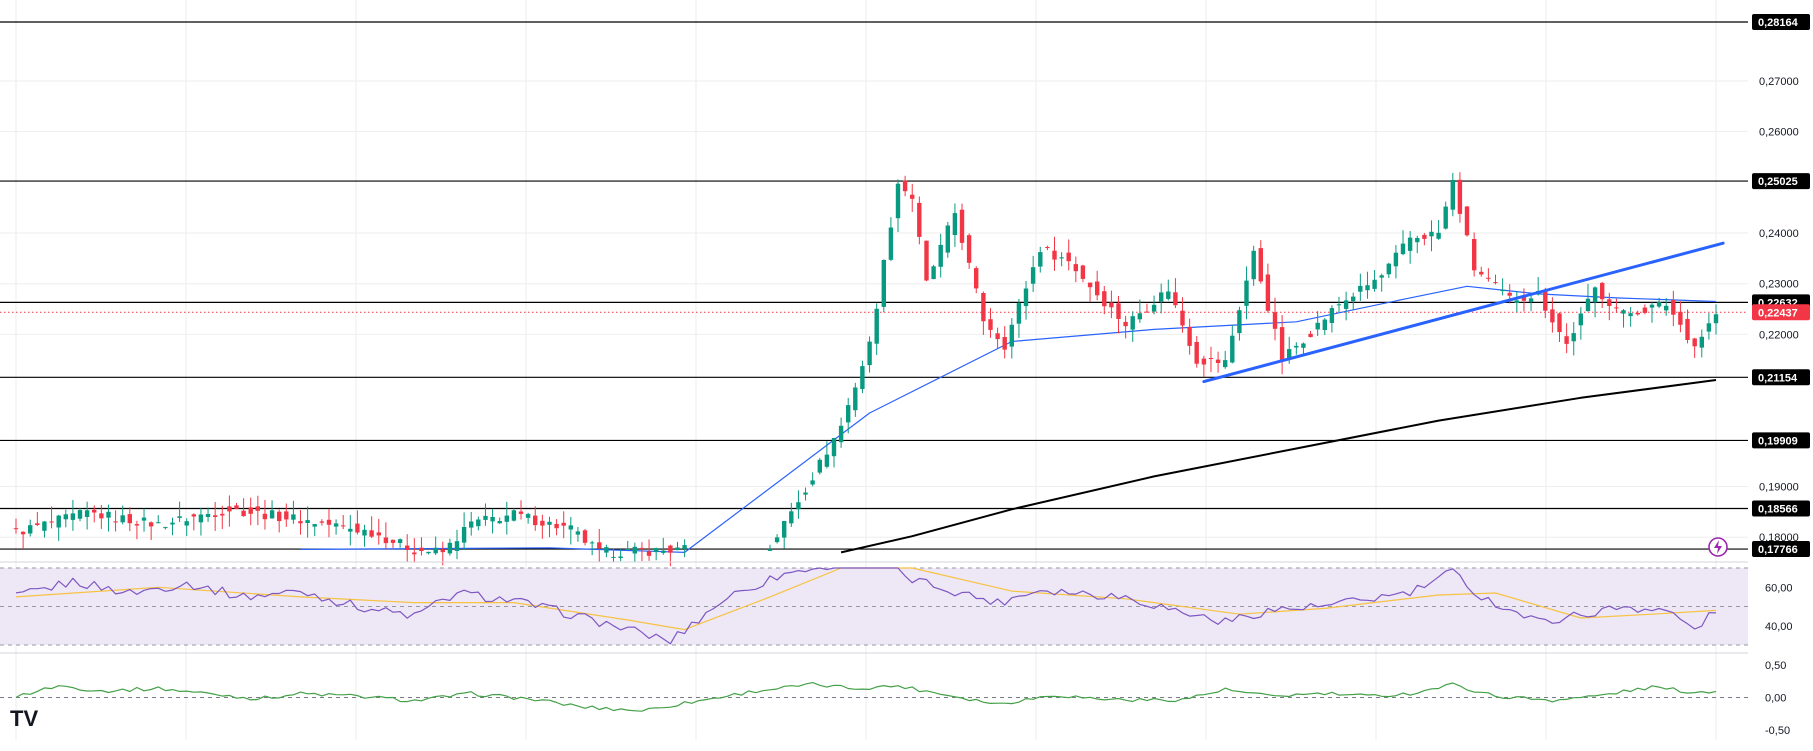 The height and width of the screenshot is (751, 1813). I want to click on alert-icon, so click(1718, 547).